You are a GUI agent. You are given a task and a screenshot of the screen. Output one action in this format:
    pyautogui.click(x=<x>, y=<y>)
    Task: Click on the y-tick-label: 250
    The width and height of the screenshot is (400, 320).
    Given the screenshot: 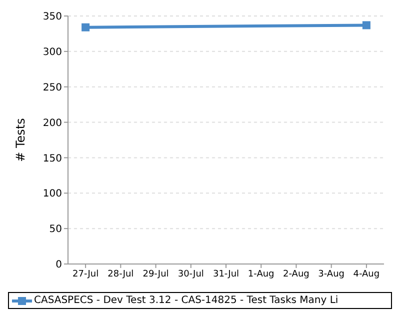 What is the action you would take?
    pyautogui.click(x=52, y=88)
    